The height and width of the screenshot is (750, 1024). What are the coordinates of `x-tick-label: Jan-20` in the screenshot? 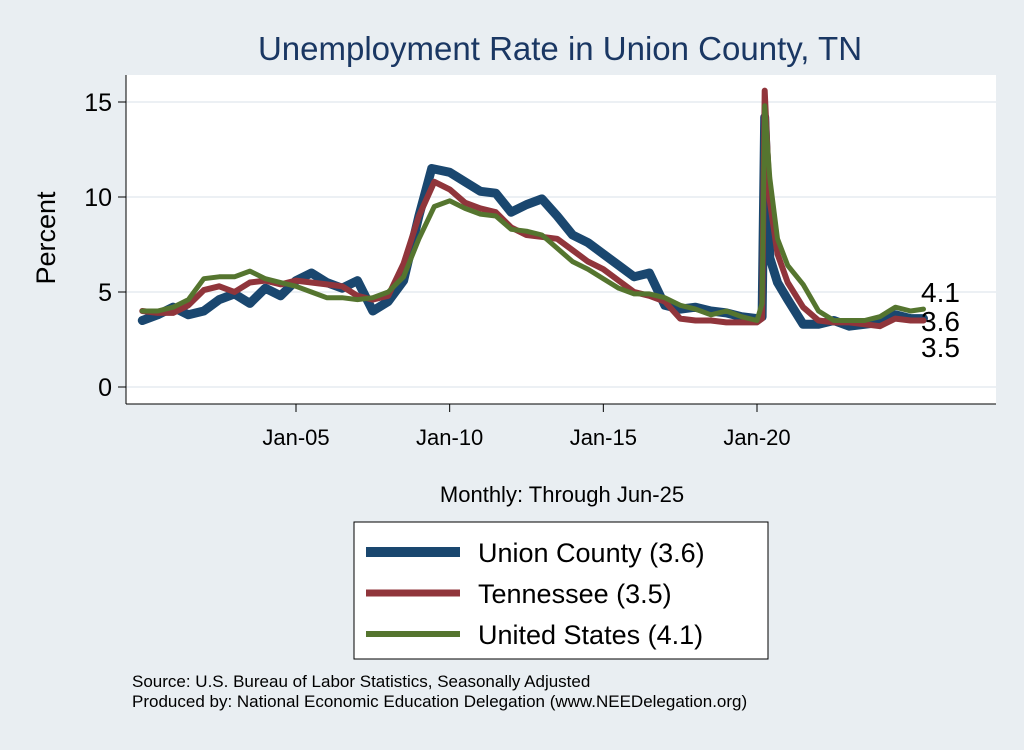 It's located at (756, 437).